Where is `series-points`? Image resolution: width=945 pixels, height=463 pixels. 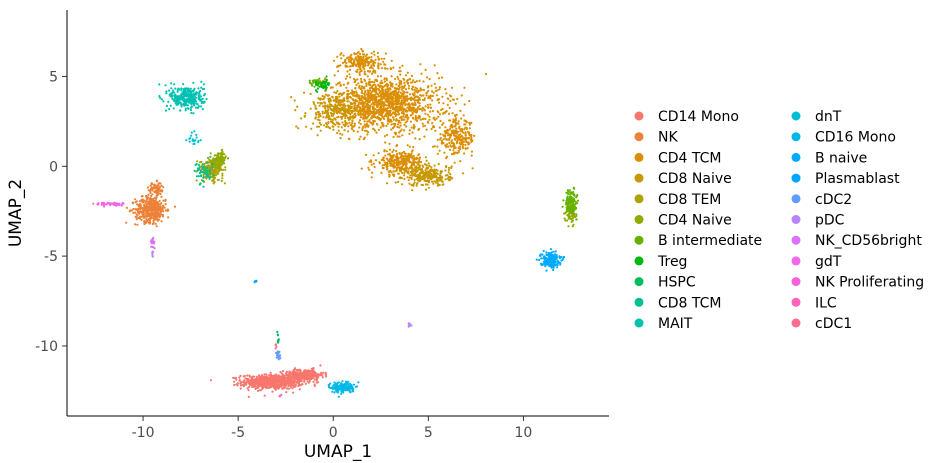 series-points is located at coordinates (268, 381).